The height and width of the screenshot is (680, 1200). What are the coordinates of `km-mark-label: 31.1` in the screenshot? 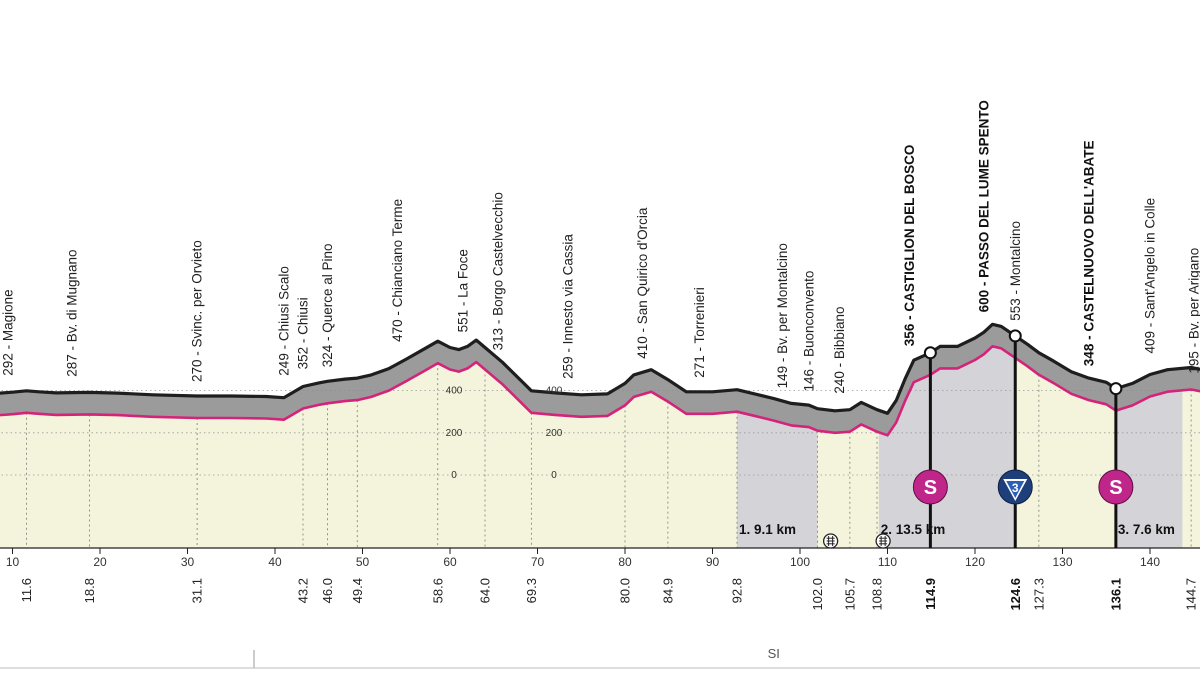 It's located at (197, 590).